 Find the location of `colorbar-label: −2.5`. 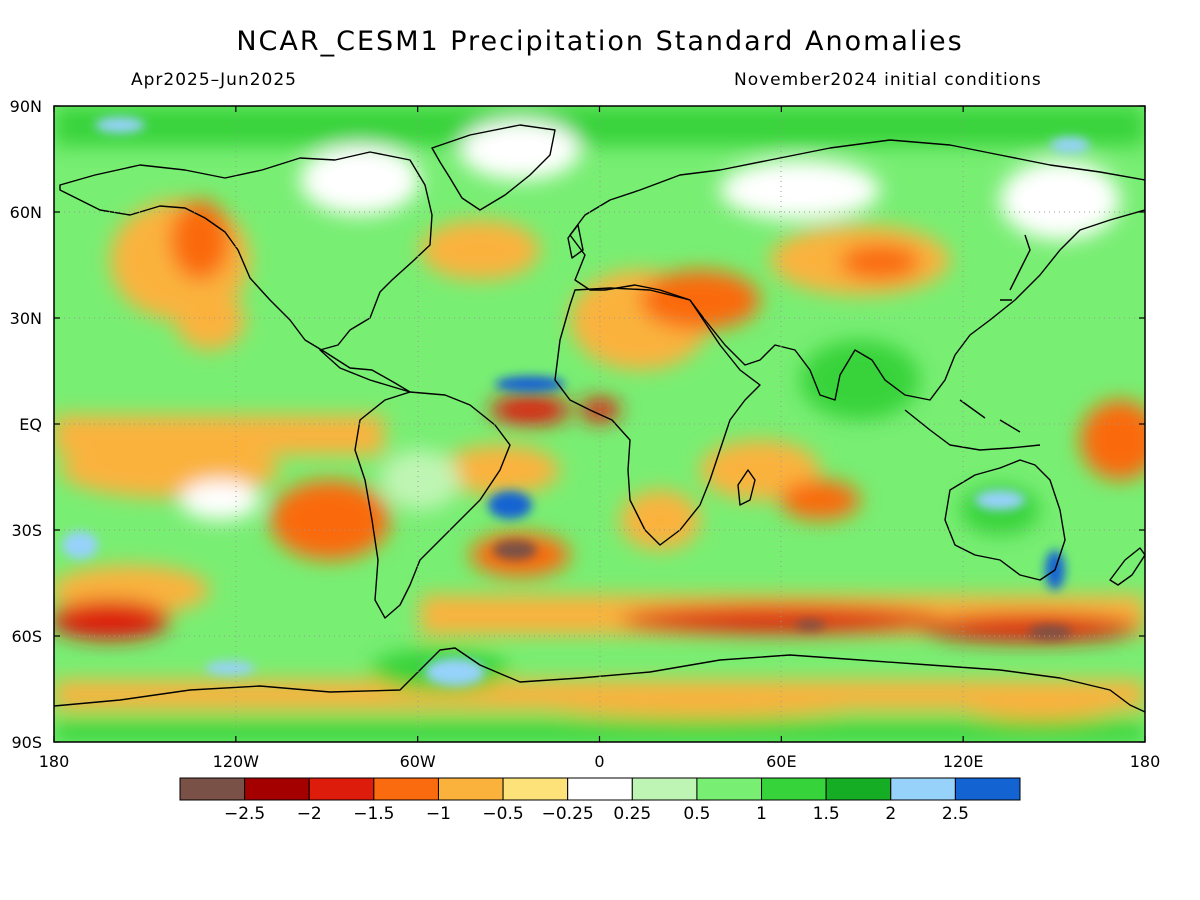

colorbar-label: −2.5 is located at coordinates (244, 814).